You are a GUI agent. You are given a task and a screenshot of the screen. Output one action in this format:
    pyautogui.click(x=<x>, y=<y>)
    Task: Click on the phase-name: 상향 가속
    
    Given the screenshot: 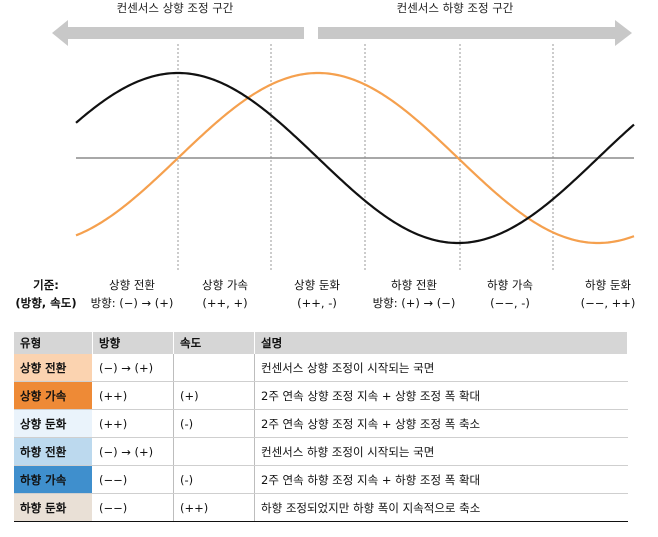 What is the action you would take?
    pyautogui.click(x=225, y=285)
    